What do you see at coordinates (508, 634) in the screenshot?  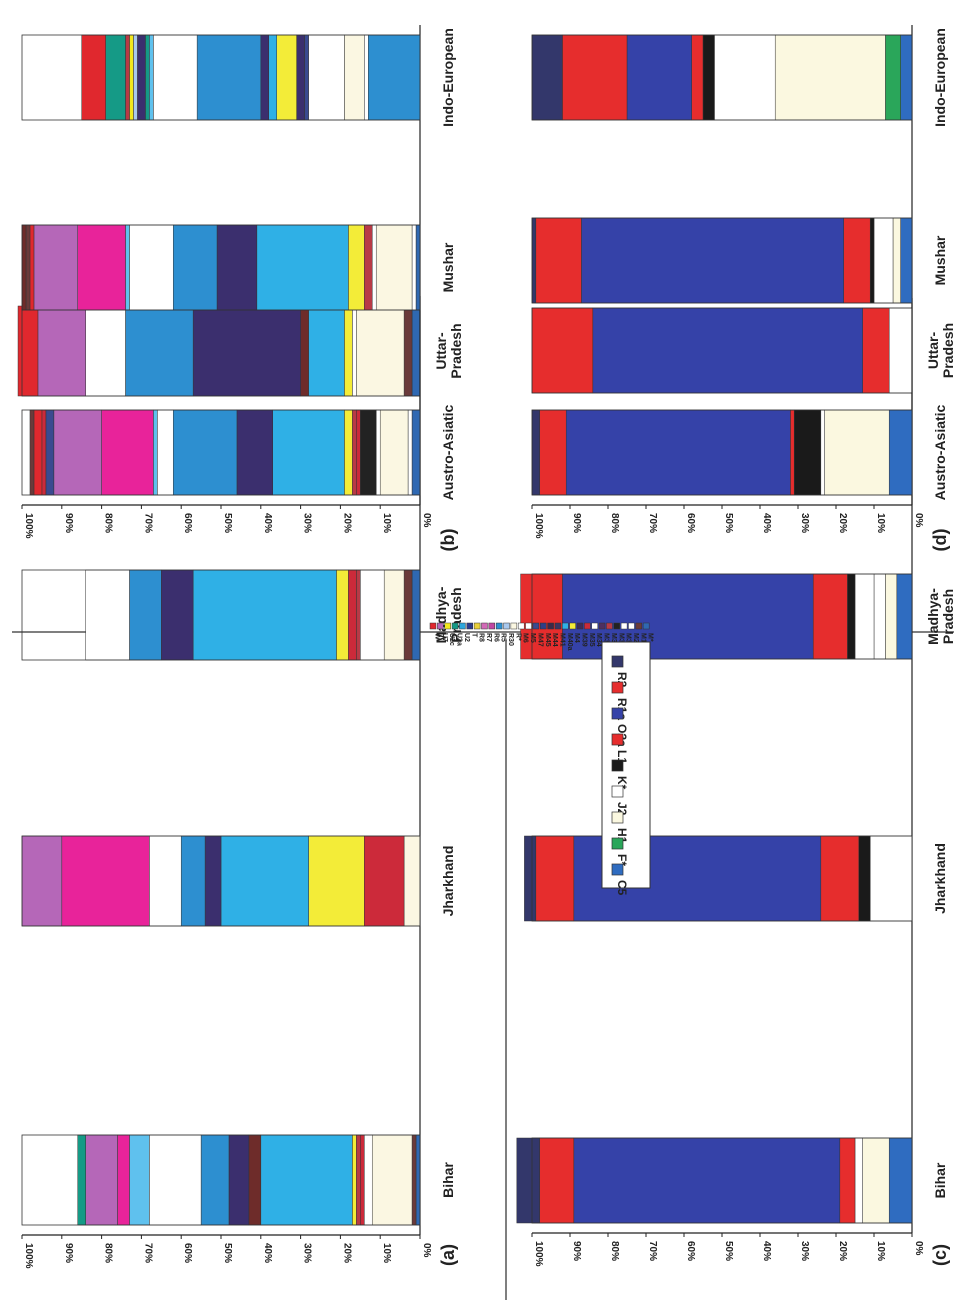 I see `legend-item-r30: R30` at bounding box center [508, 634].